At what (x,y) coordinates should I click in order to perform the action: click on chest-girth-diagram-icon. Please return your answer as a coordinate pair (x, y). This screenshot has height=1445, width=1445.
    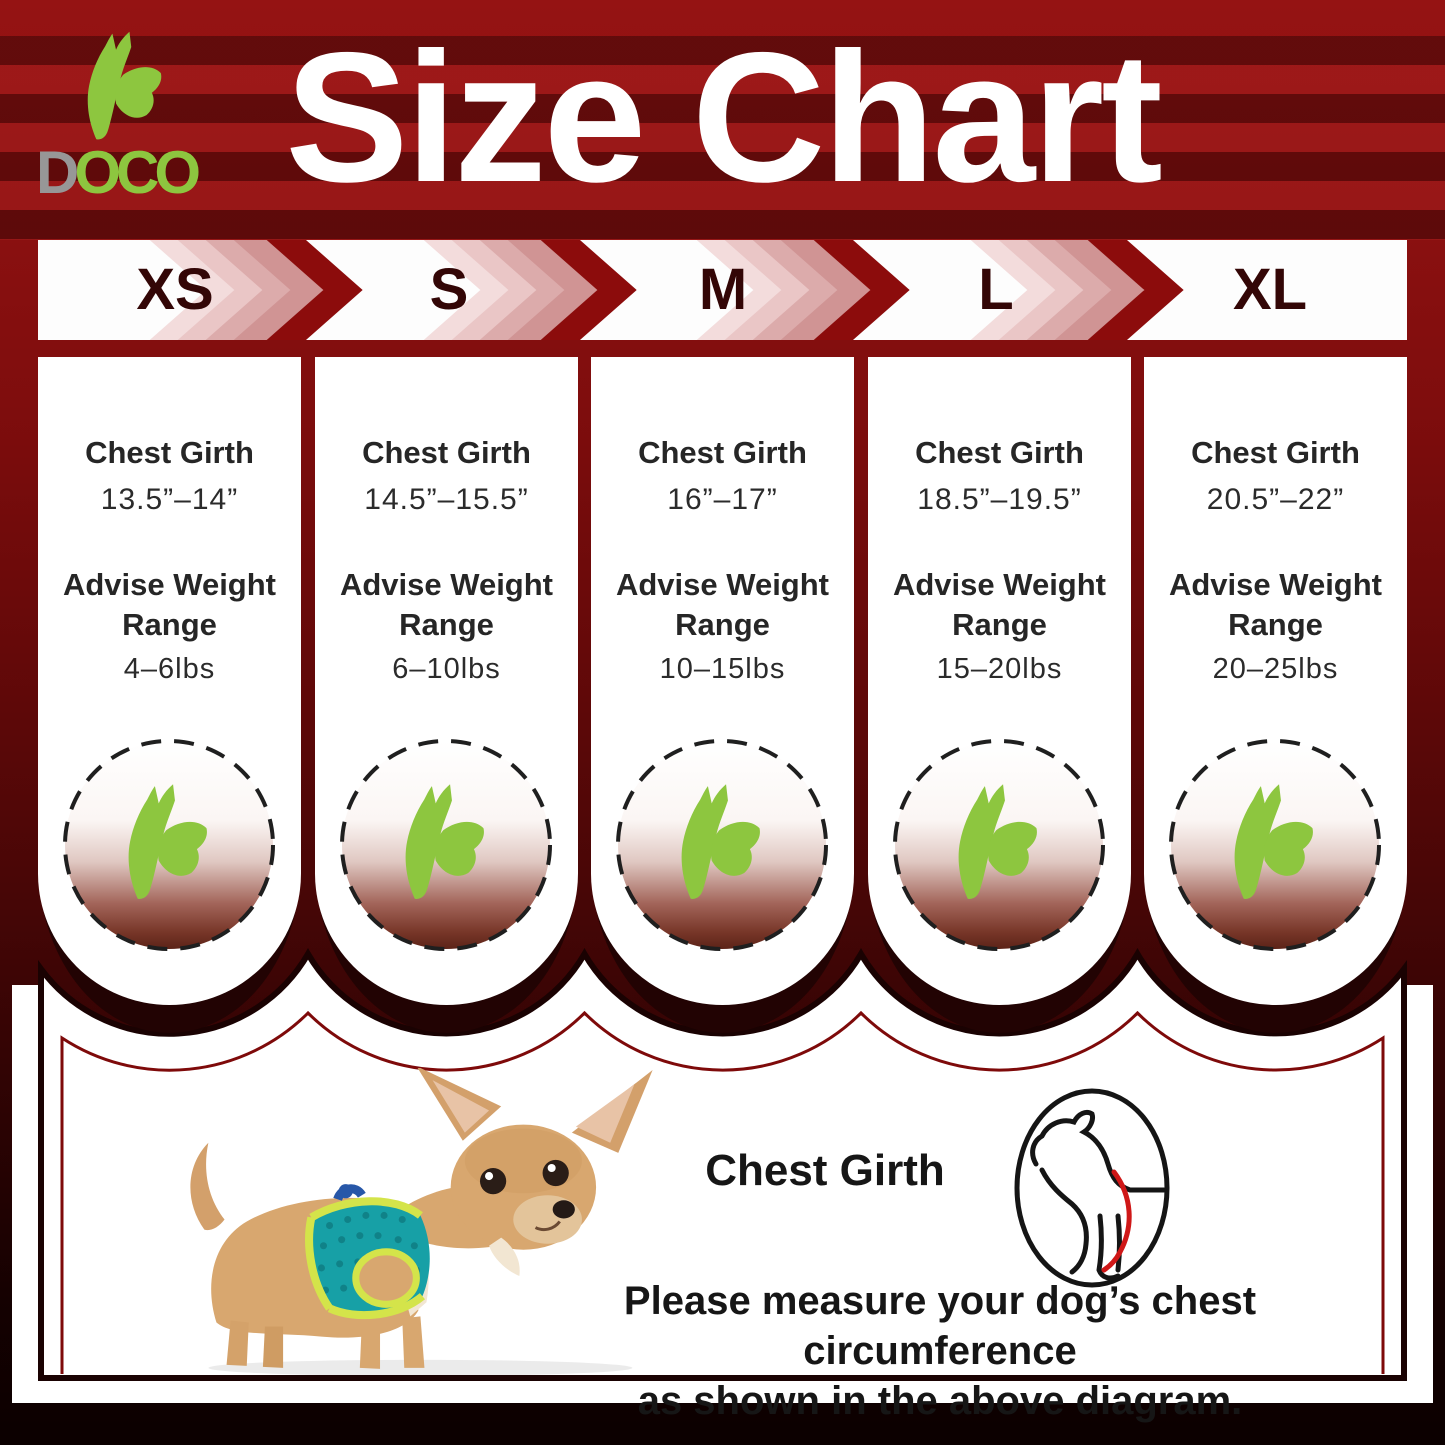
    Looking at the image, I should click on (1092, 1188).